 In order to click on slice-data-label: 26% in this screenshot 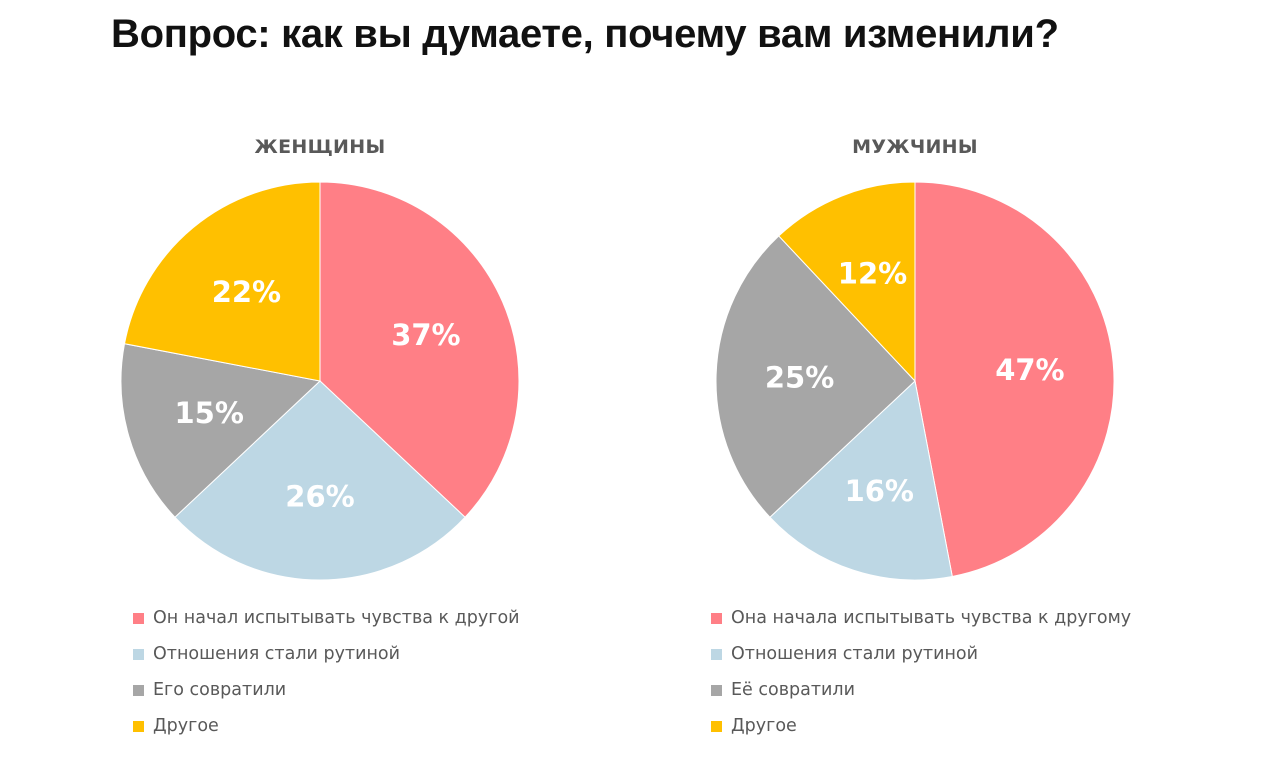, I will do `click(319, 496)`.